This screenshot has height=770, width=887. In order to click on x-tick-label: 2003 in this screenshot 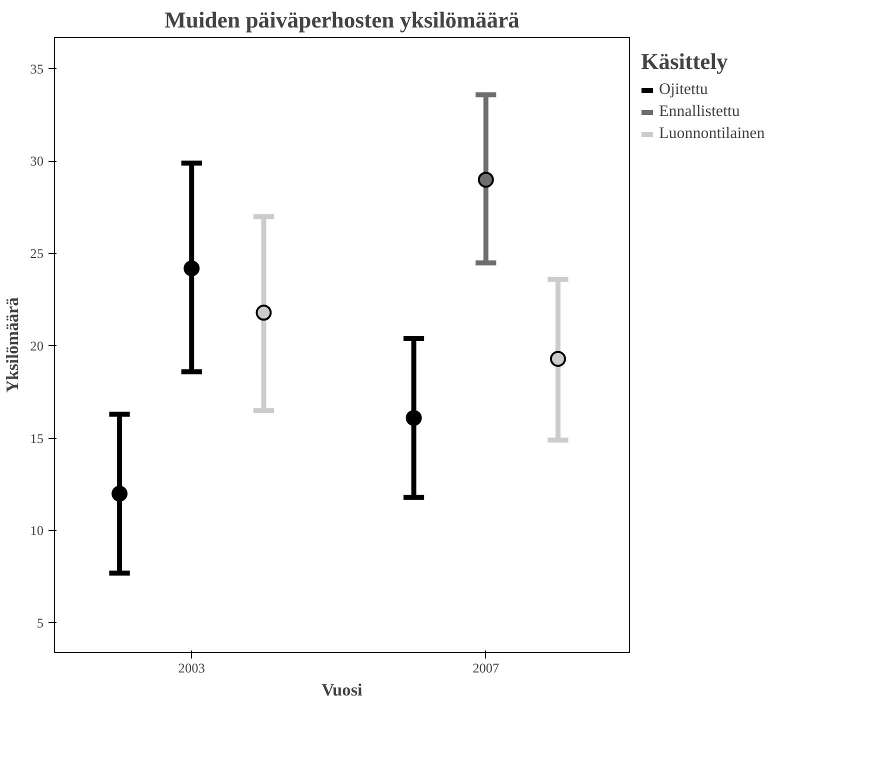, I will do `click(192, 668)`.